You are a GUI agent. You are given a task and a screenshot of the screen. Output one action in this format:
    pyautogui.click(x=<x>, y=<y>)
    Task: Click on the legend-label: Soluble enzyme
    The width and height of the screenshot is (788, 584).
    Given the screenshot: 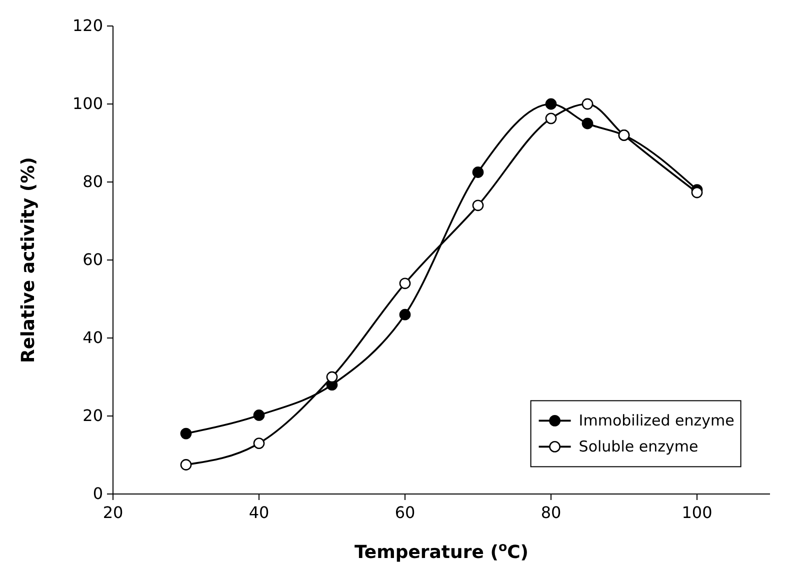 What is the action you would take?
    pyautogui.click(x=638, y=447)
    